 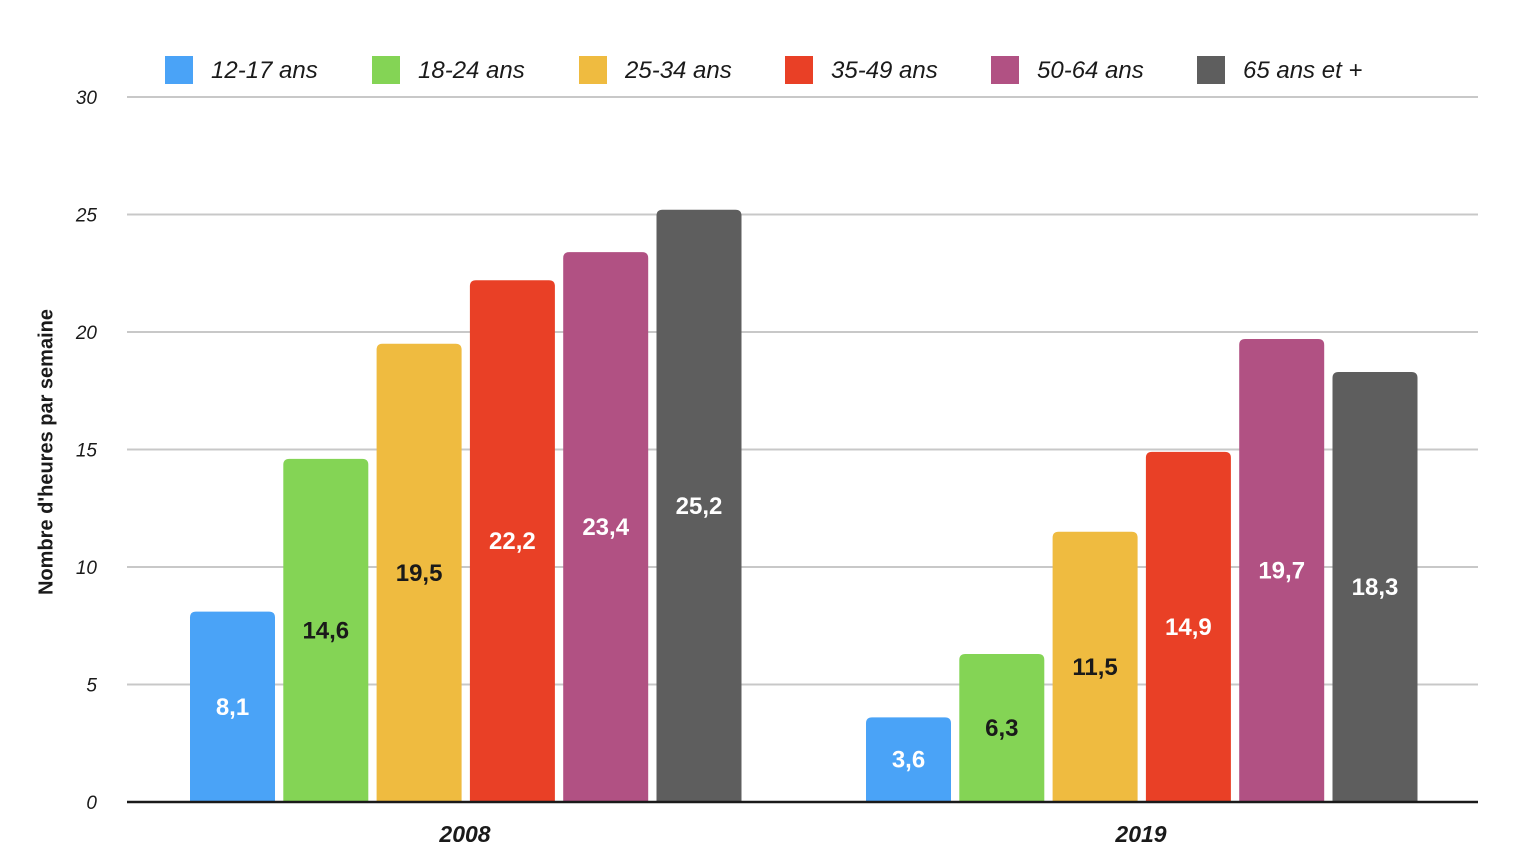 What do you see at coordinates (46, 452) in the screenshot?
I see `y-axis-label: Nombre d'heures par semaine` at bounding box center [46, 452].